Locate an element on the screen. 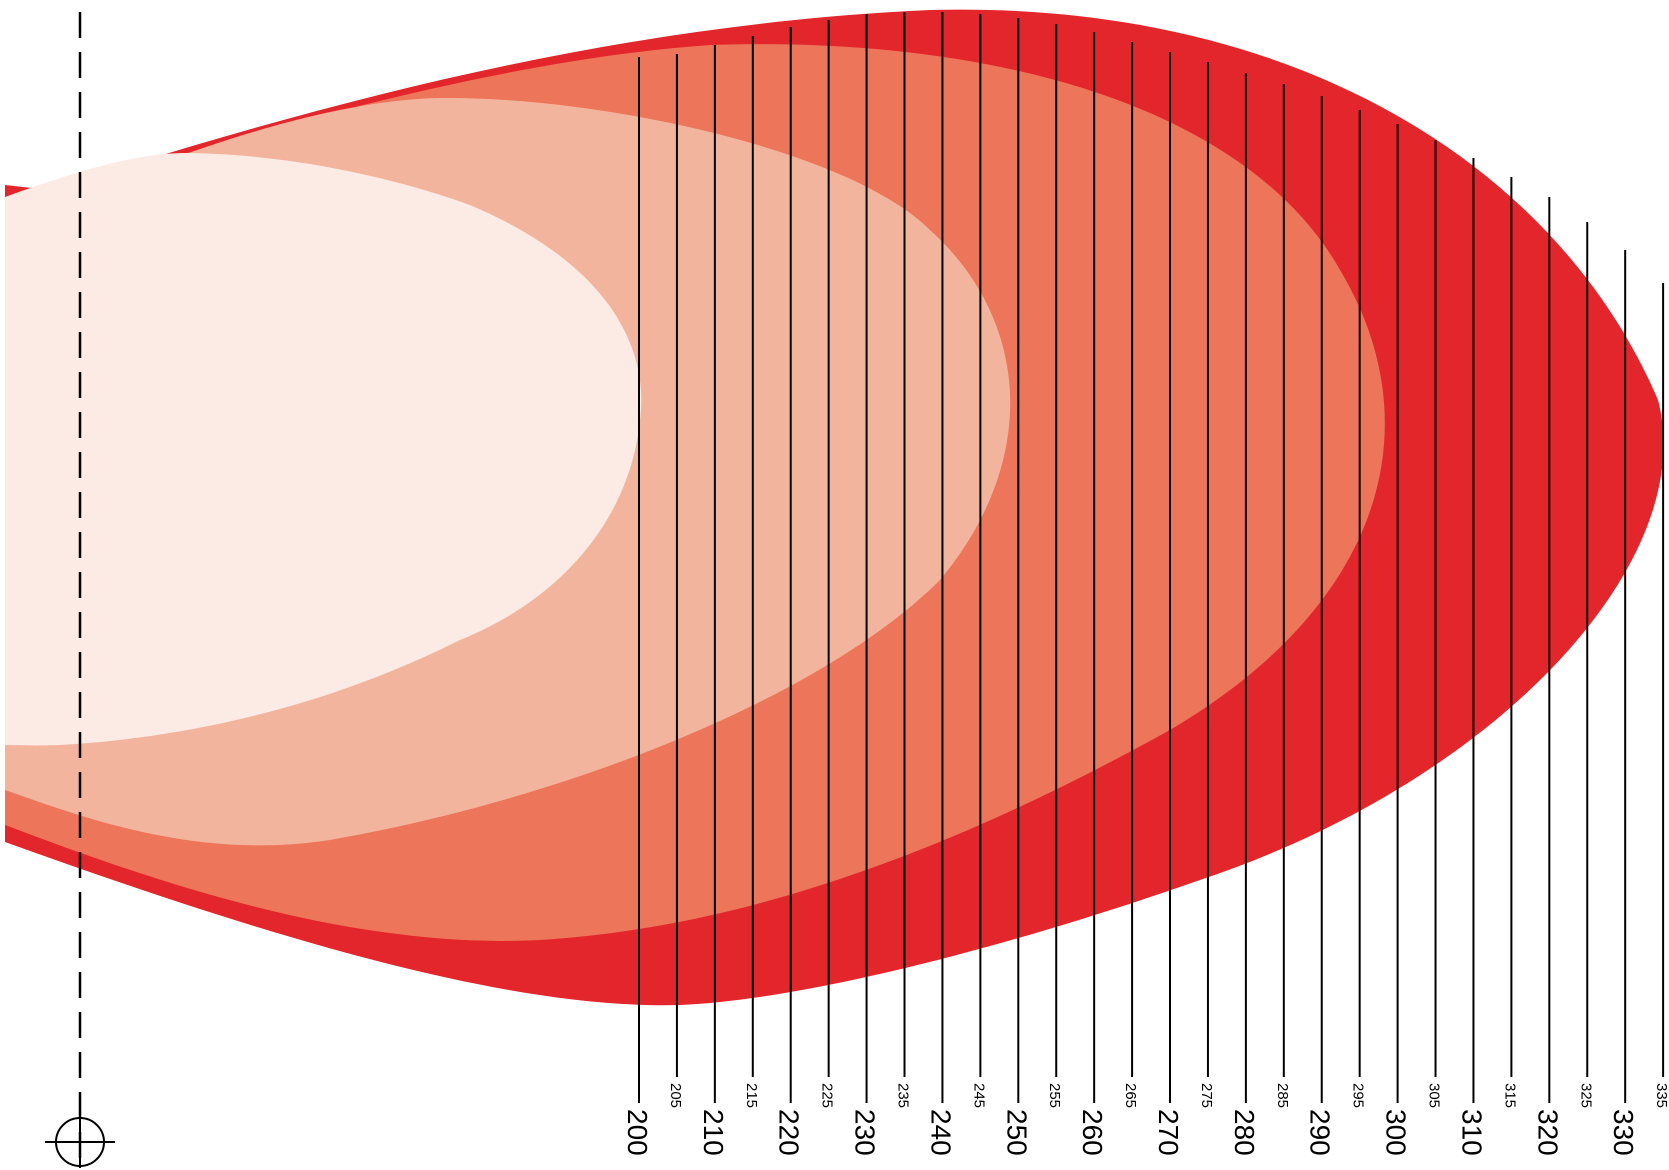 This screenshot has width=1669, height=1170. scale-label-265: 265 is located at coordinates (1130, 1095).